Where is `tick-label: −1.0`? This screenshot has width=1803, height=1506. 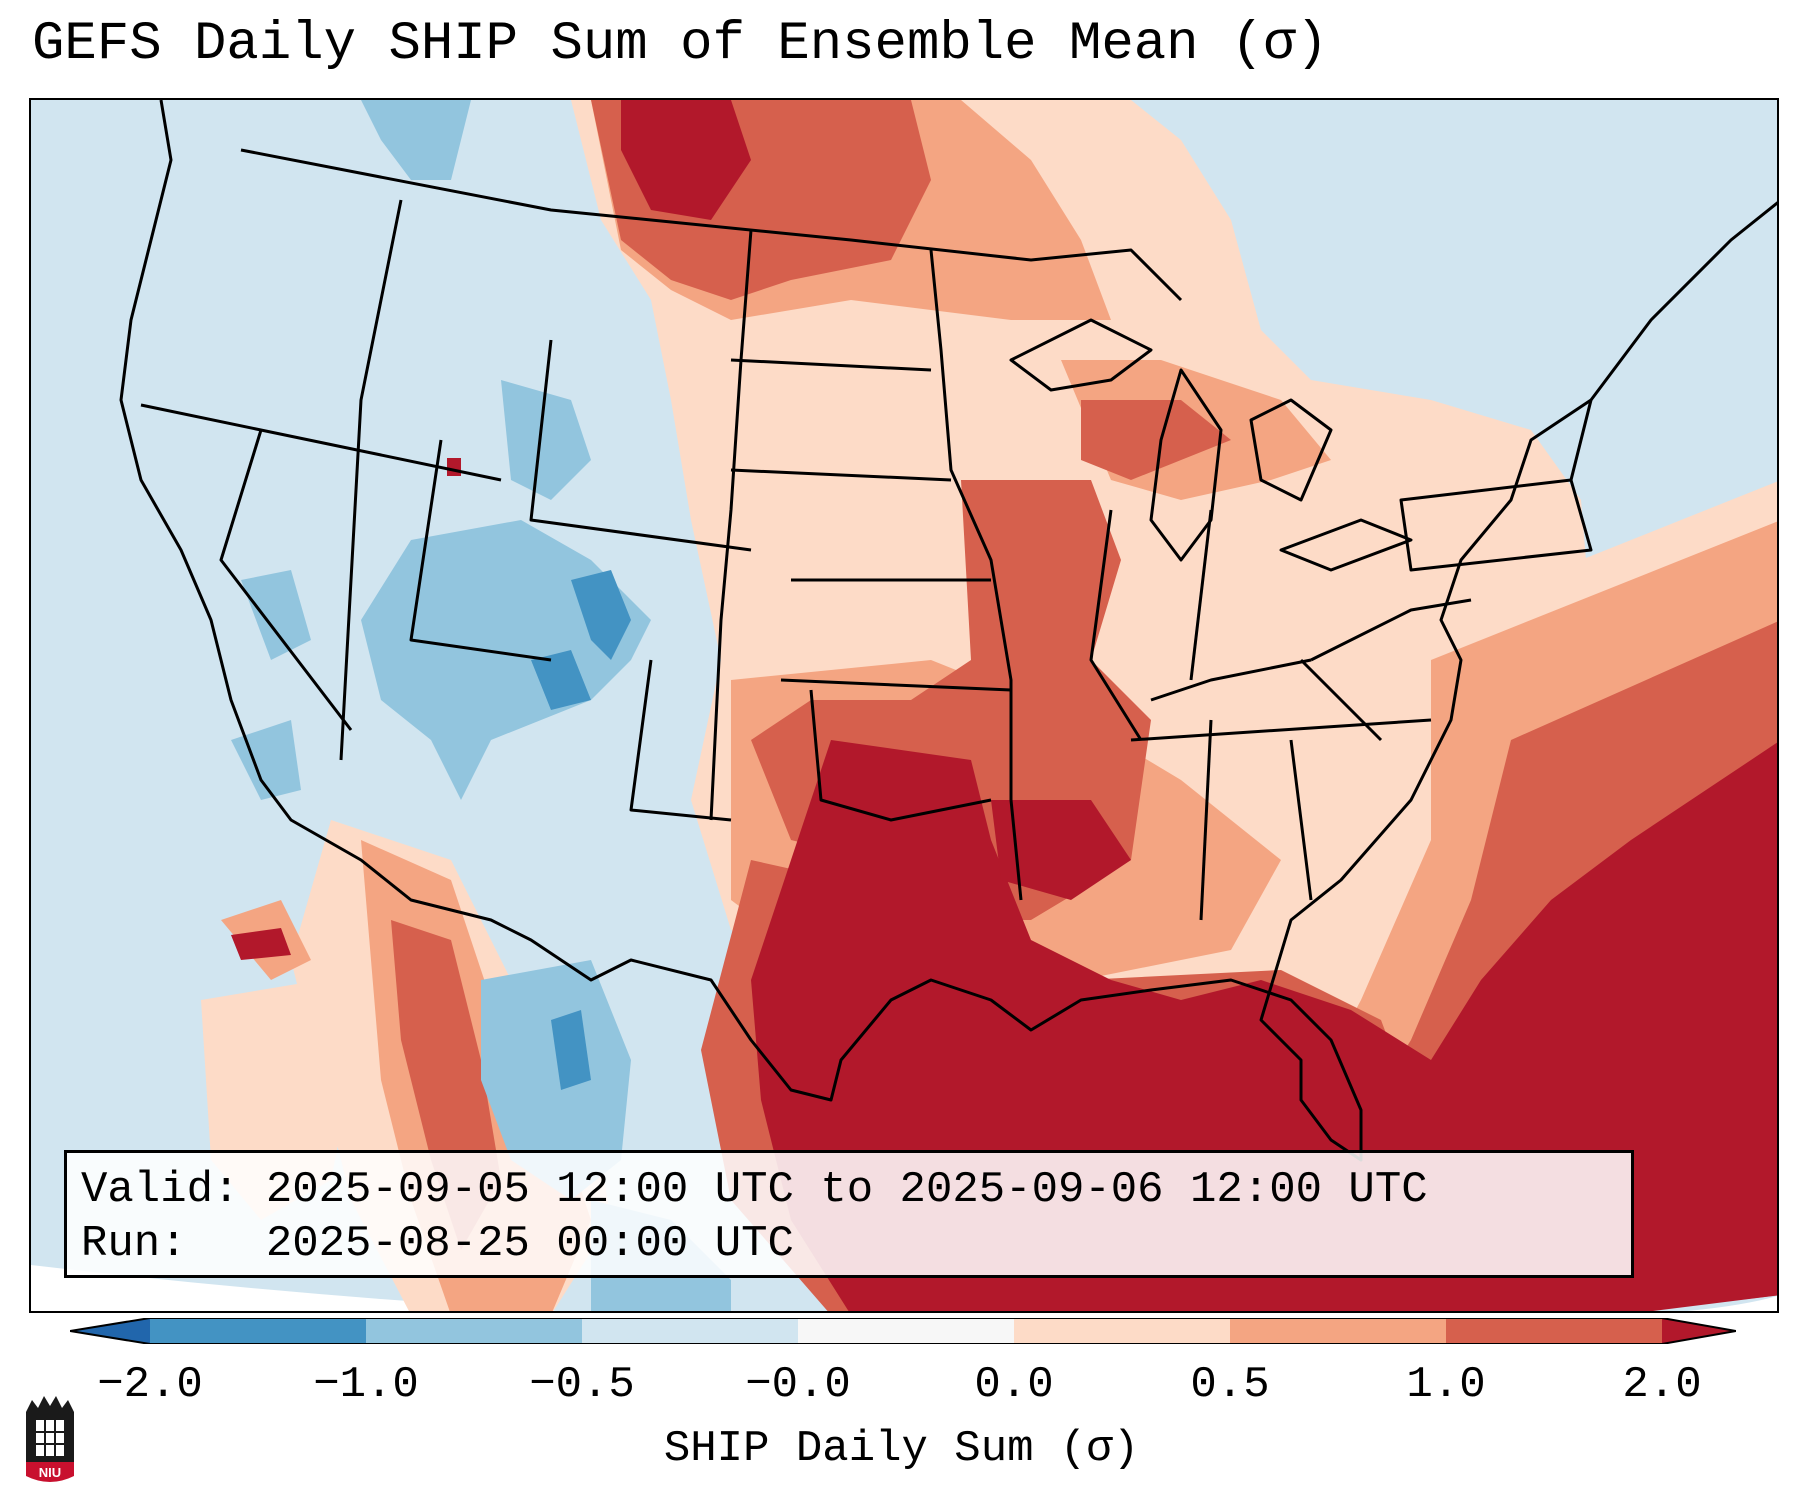 tick-label: −1.0 is located at coordinates (366, 1385).